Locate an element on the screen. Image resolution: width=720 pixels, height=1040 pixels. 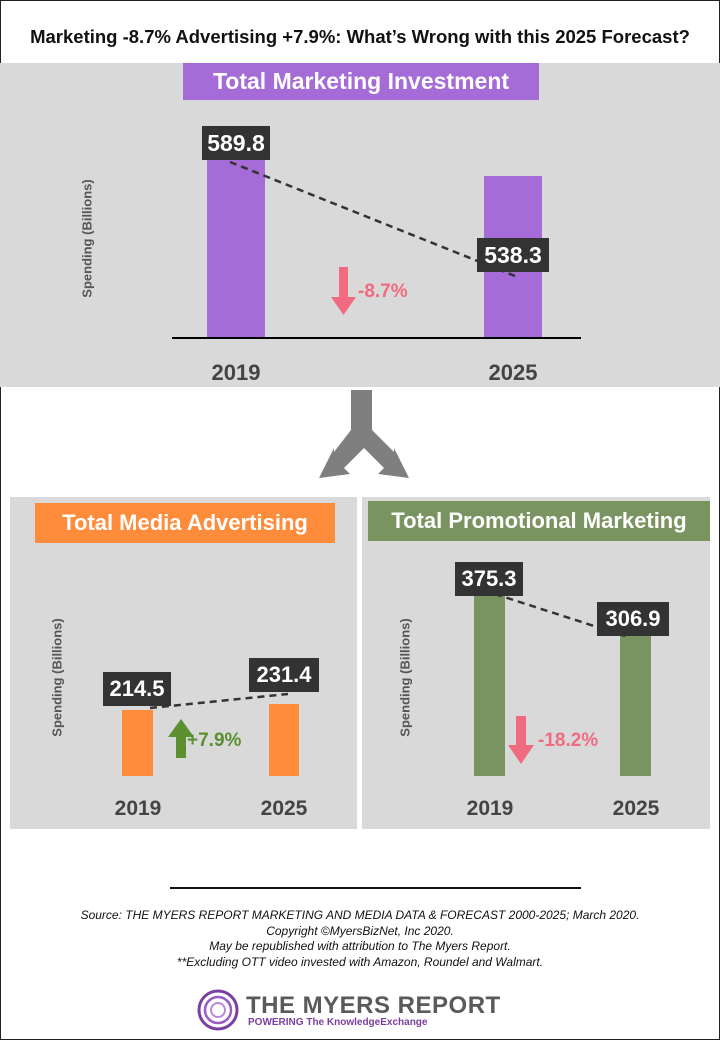
marketing-down-arrow-icon is located at coordinates (343, 291).